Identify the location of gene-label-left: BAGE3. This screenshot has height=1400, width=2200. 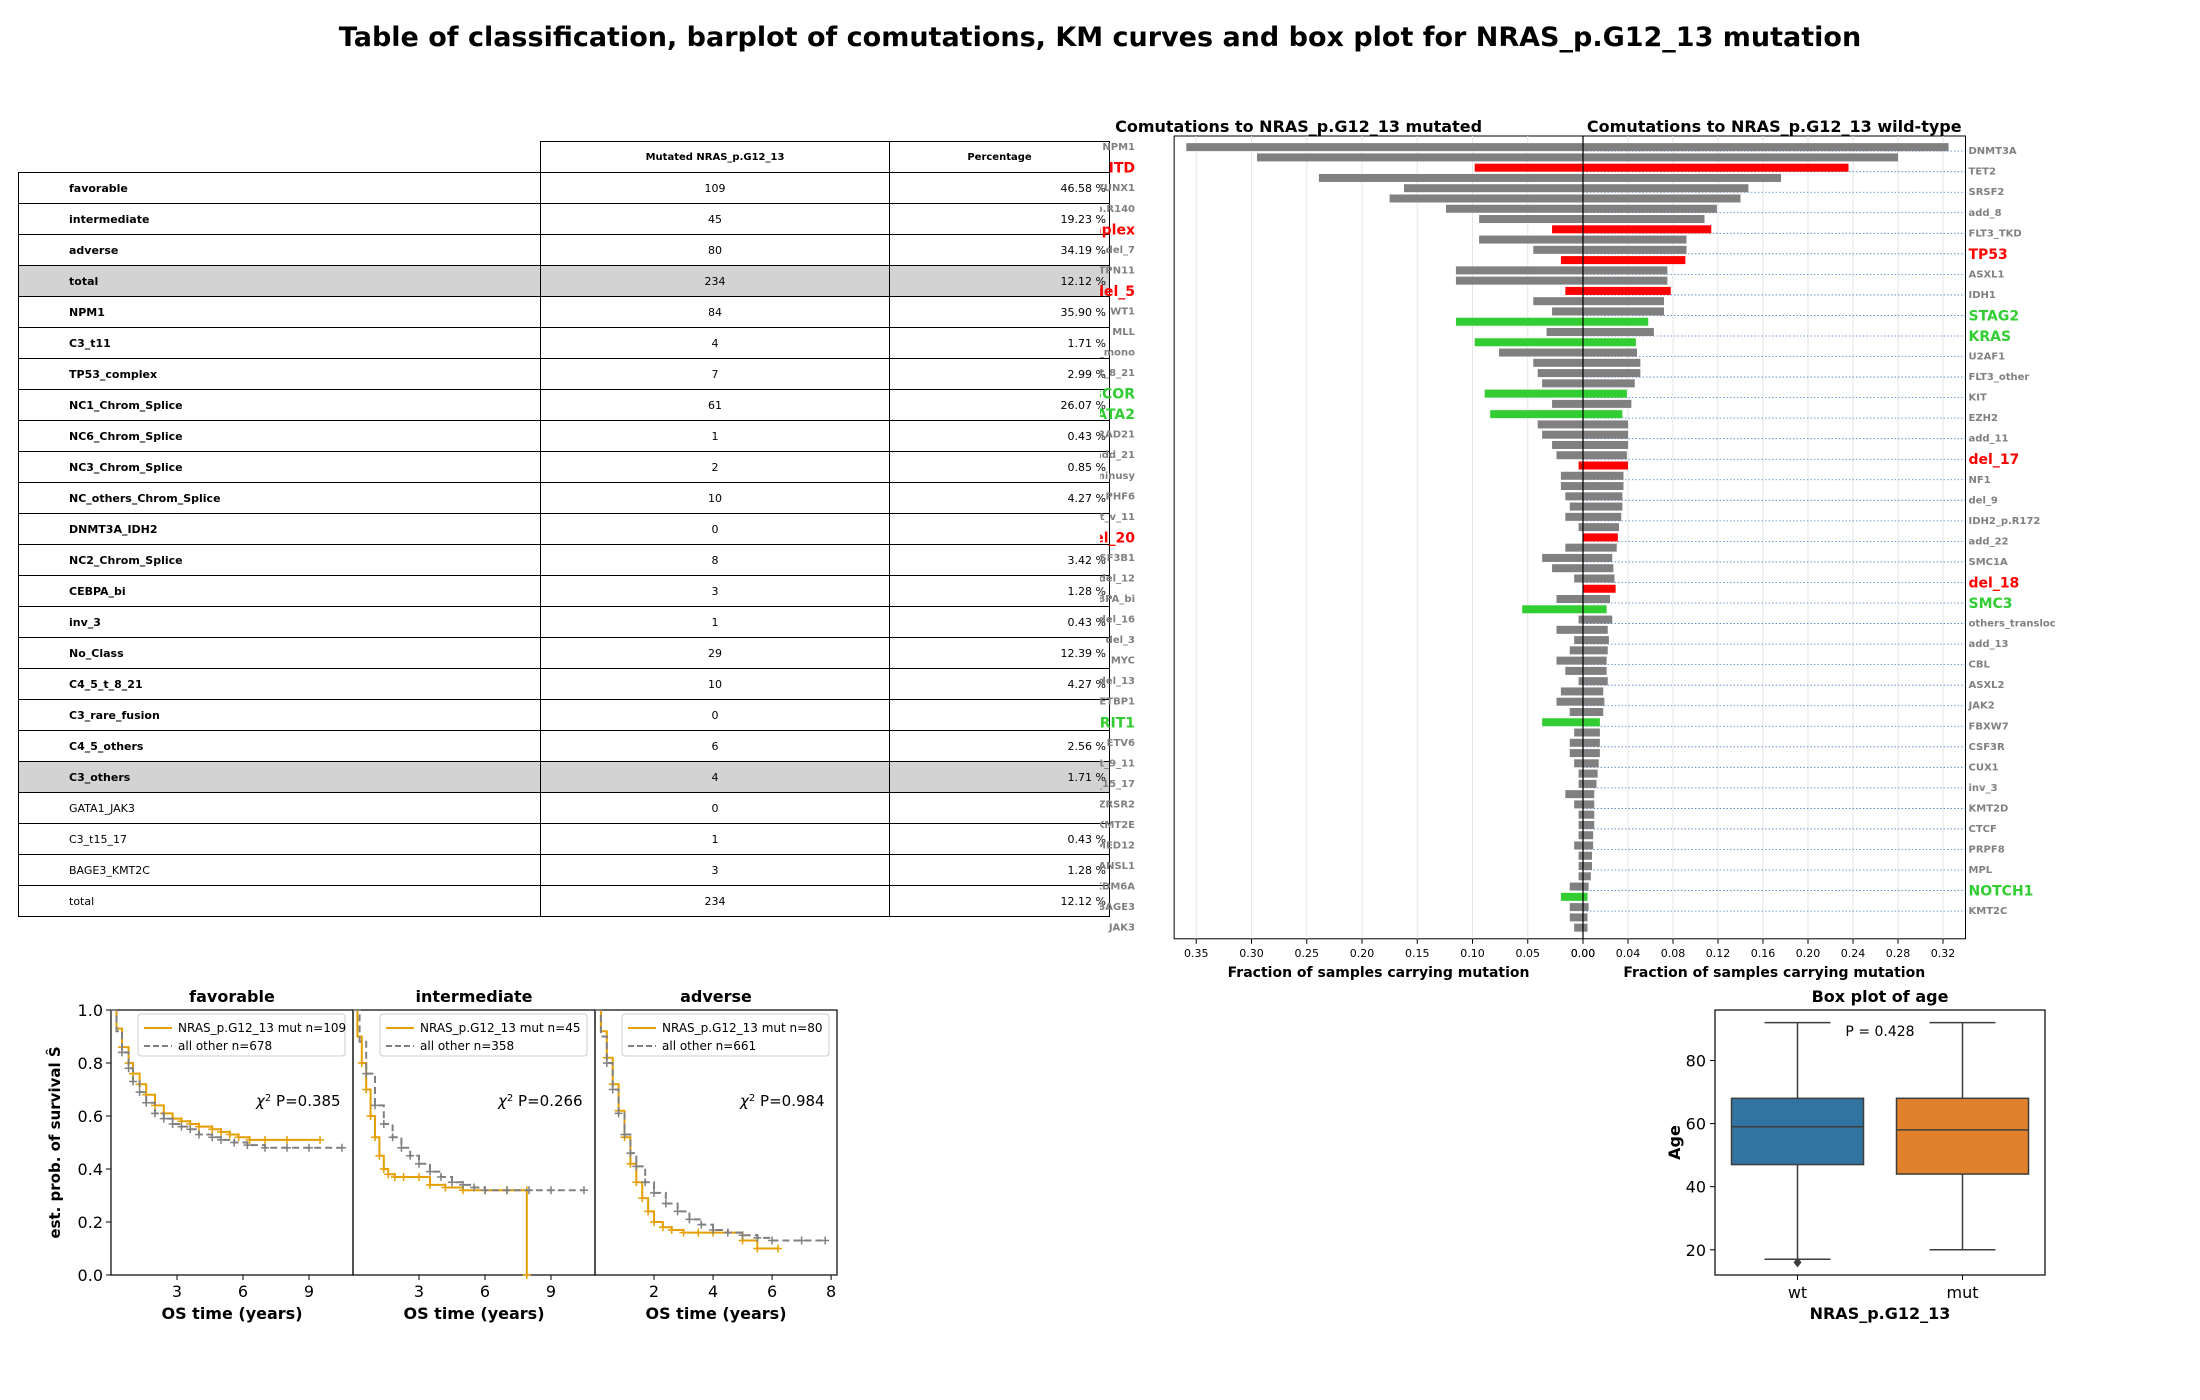
(1117, 907).